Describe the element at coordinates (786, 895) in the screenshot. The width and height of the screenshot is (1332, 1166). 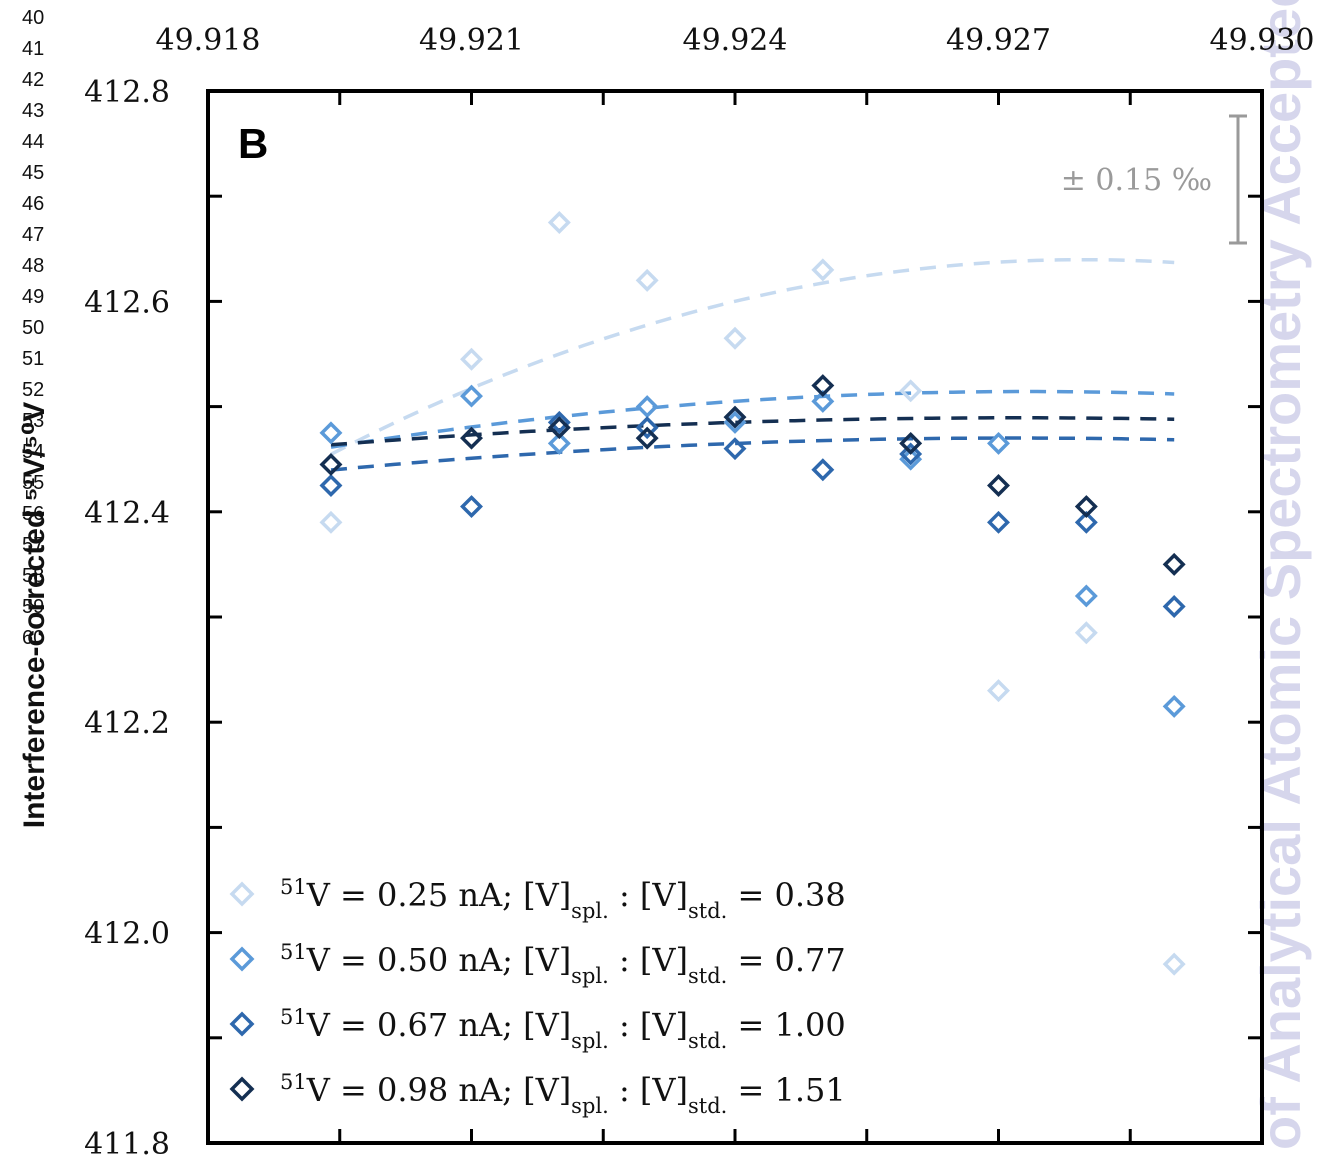
I see `legend-end: = 0.38` at that location.